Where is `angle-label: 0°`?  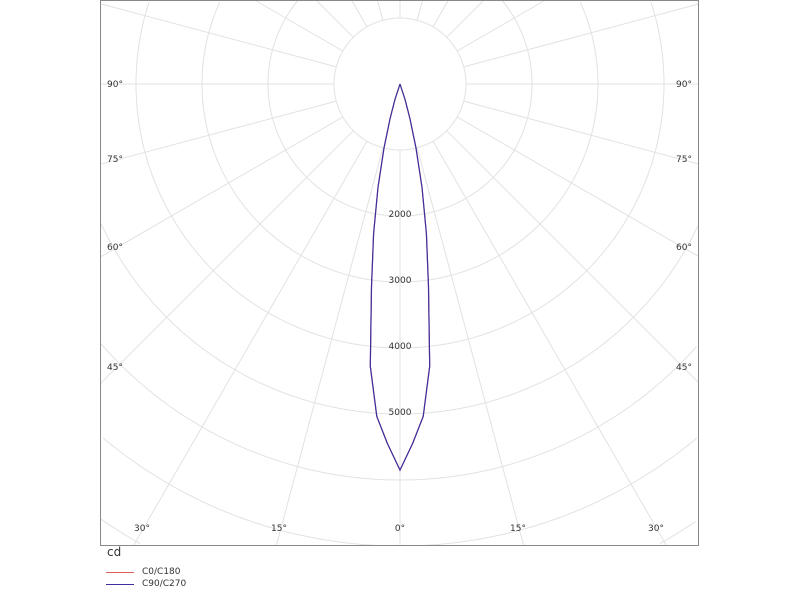 angle-label: 0° is located at coordinates (400, 529).